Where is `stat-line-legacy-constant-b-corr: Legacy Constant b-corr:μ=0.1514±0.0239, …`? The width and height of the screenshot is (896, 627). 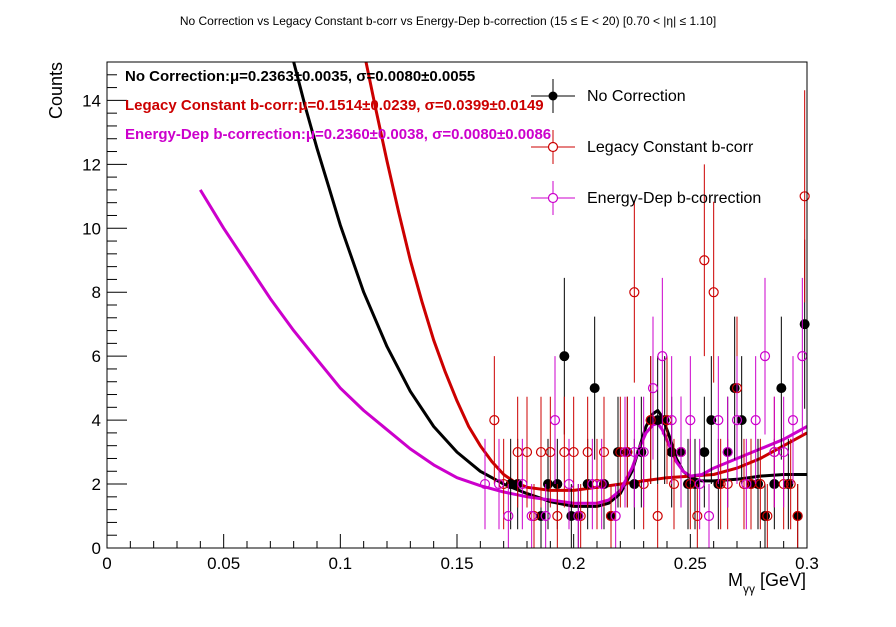
stat-line-legacy-constant-b-corr: Legacy Constant b-corr:μ=0.1514±0.0239, … is located at coordinates (334, 105).